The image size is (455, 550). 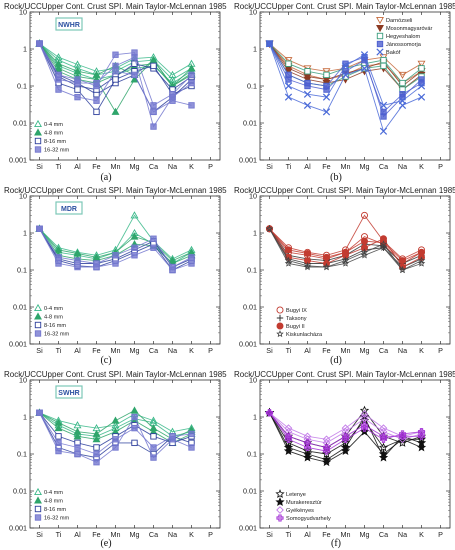 I want to click on legend-label: Letenye, so click(x=296, y=495).